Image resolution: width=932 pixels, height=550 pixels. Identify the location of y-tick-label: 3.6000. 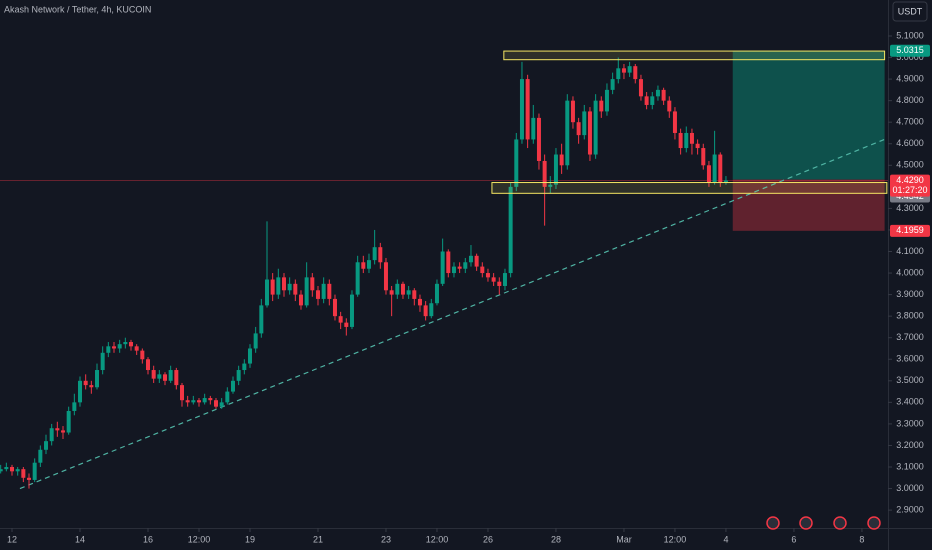
(910, 359).